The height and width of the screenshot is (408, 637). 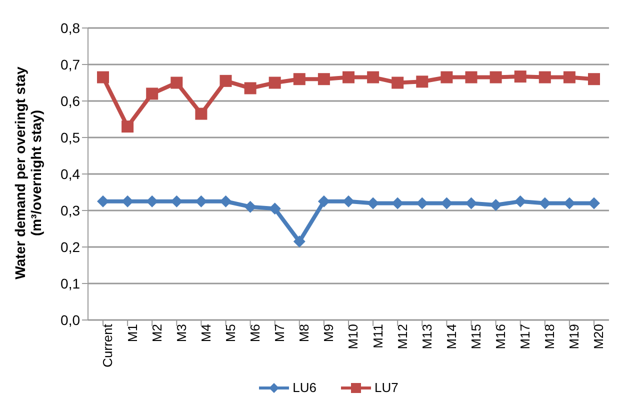 I want to click on x-tick-label: M19, so click(x=574, y=337).